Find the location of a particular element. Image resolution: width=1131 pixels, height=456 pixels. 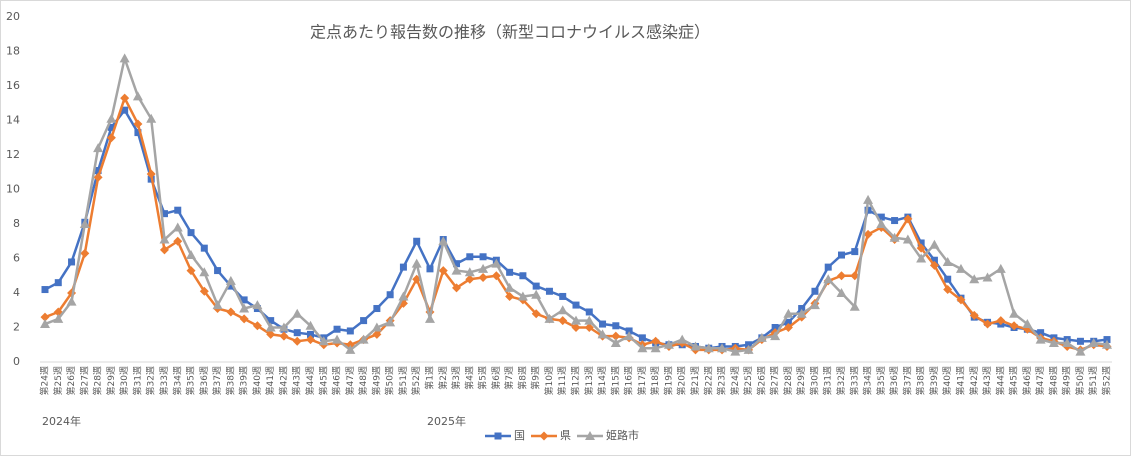

x-tick-label: 第49週 is located at coordinates (1067, 380).